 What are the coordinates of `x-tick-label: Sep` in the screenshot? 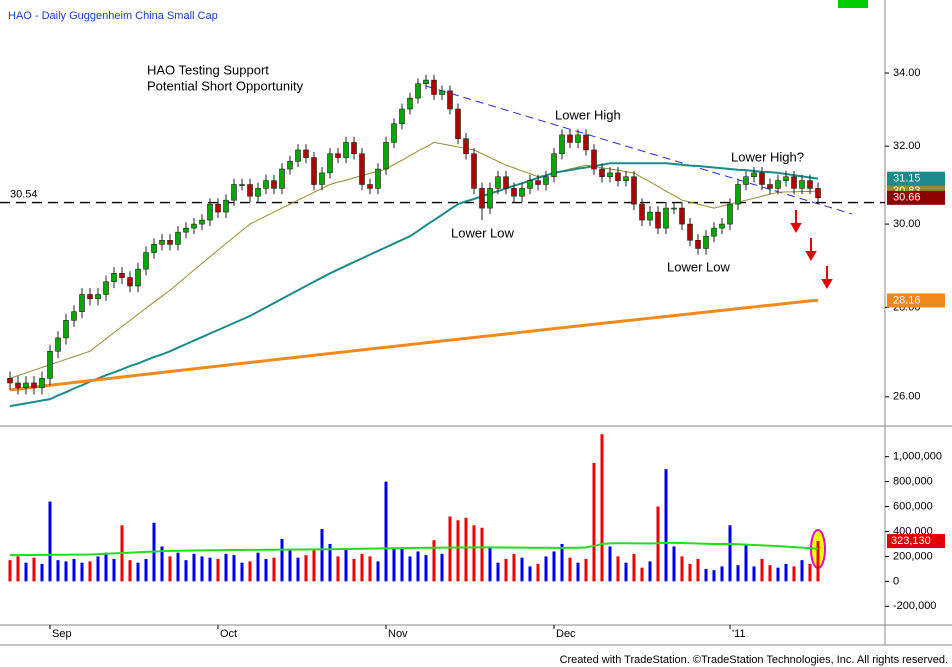 It's located at (62, 634).